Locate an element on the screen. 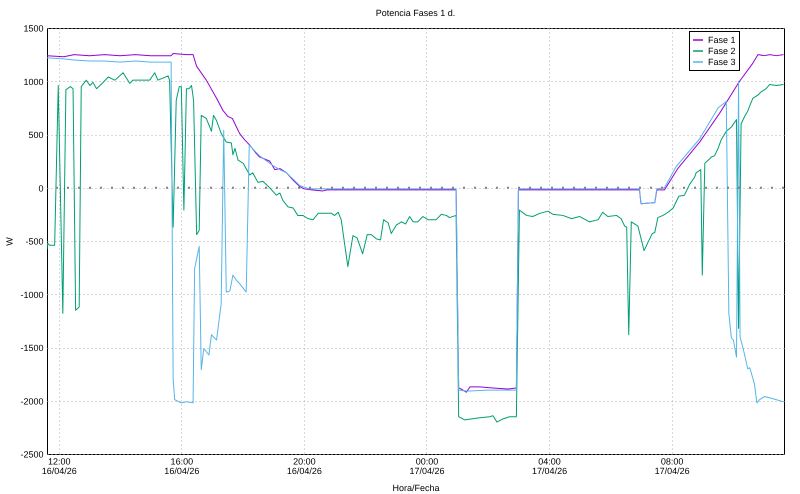 The image size is (800, 494). x-axis-title: Hora/Fecha is located at coordinates (416, 488).